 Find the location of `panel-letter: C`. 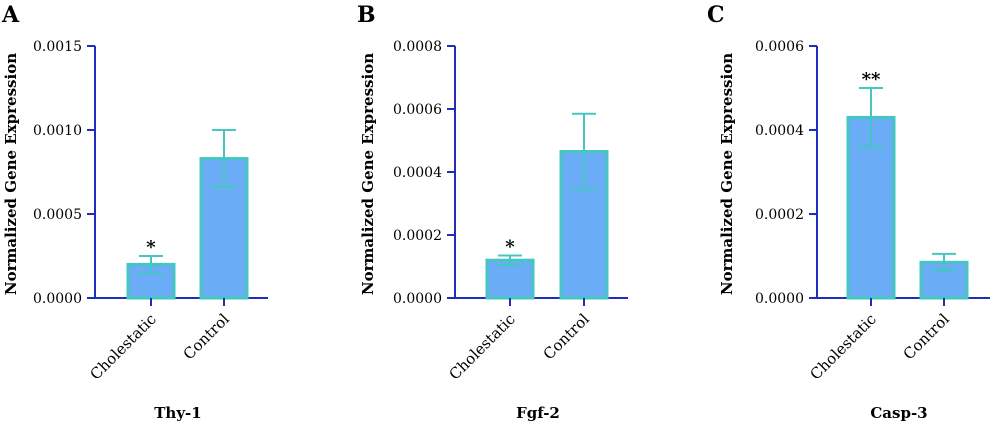

panel-letter: C is located at coordinates (716, 15).